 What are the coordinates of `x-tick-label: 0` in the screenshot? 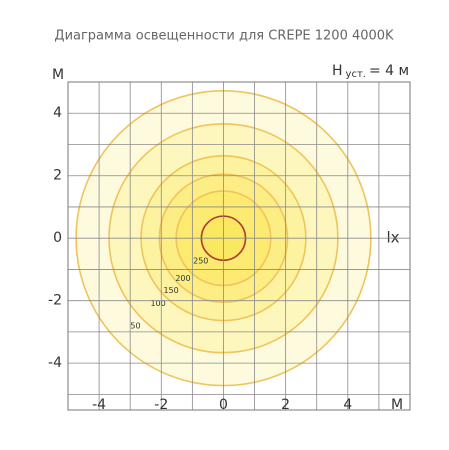 It's located at (223, 405).